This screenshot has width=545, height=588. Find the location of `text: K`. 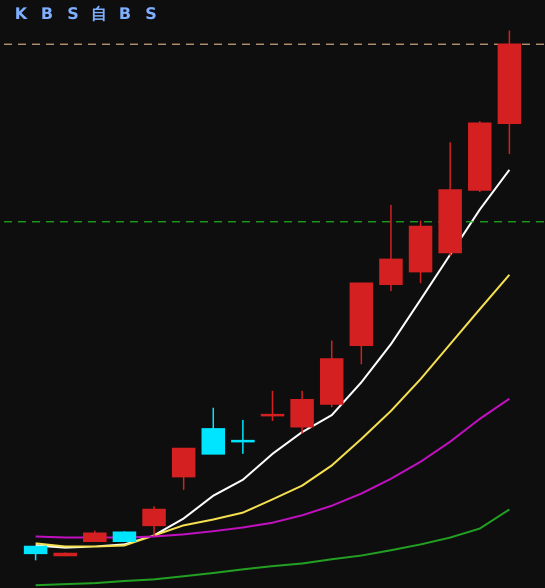

text: K is located at coordinates (21, 13).